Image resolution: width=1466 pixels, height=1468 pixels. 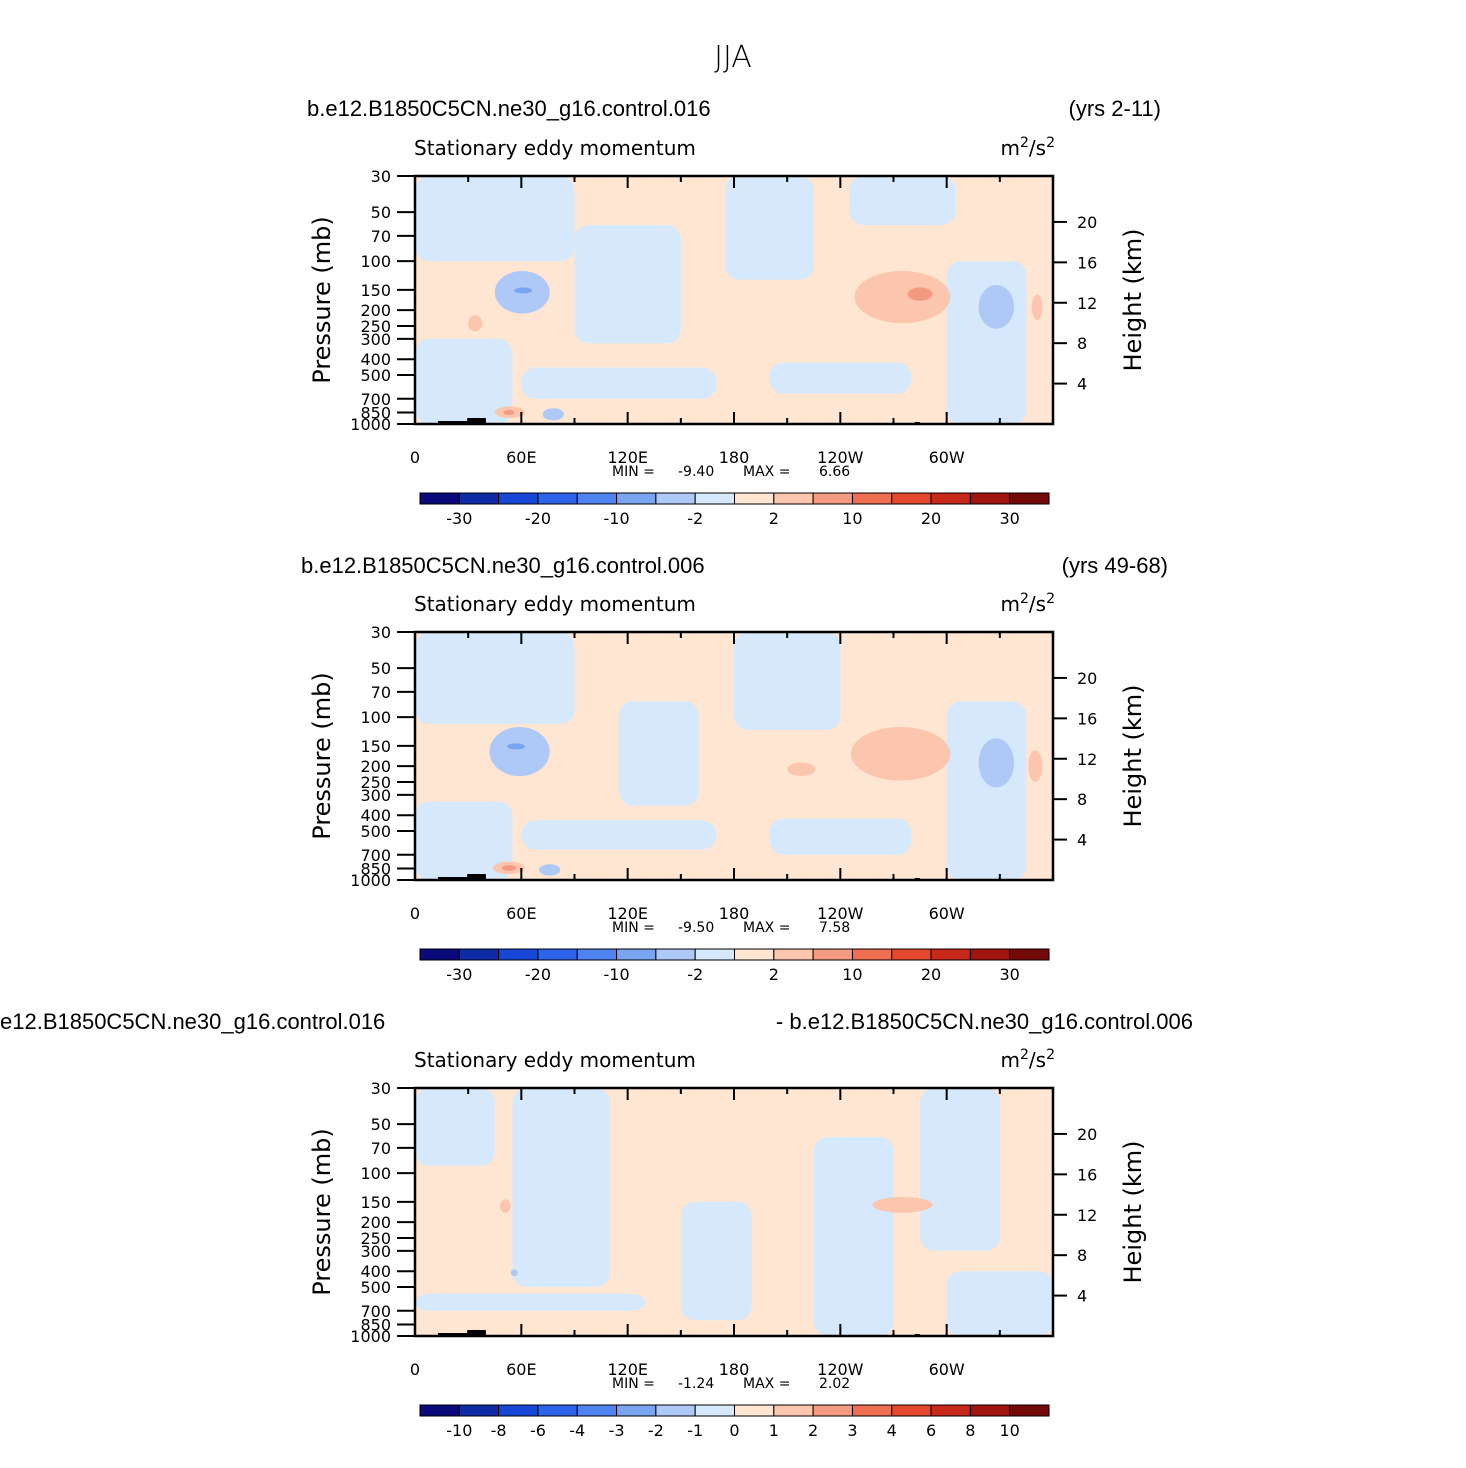 What do you see at coordinates (1115, 565) in the screenshot?
I see `panel-right-title: (yrs 49-68)` at bounding box center [1115, 565].